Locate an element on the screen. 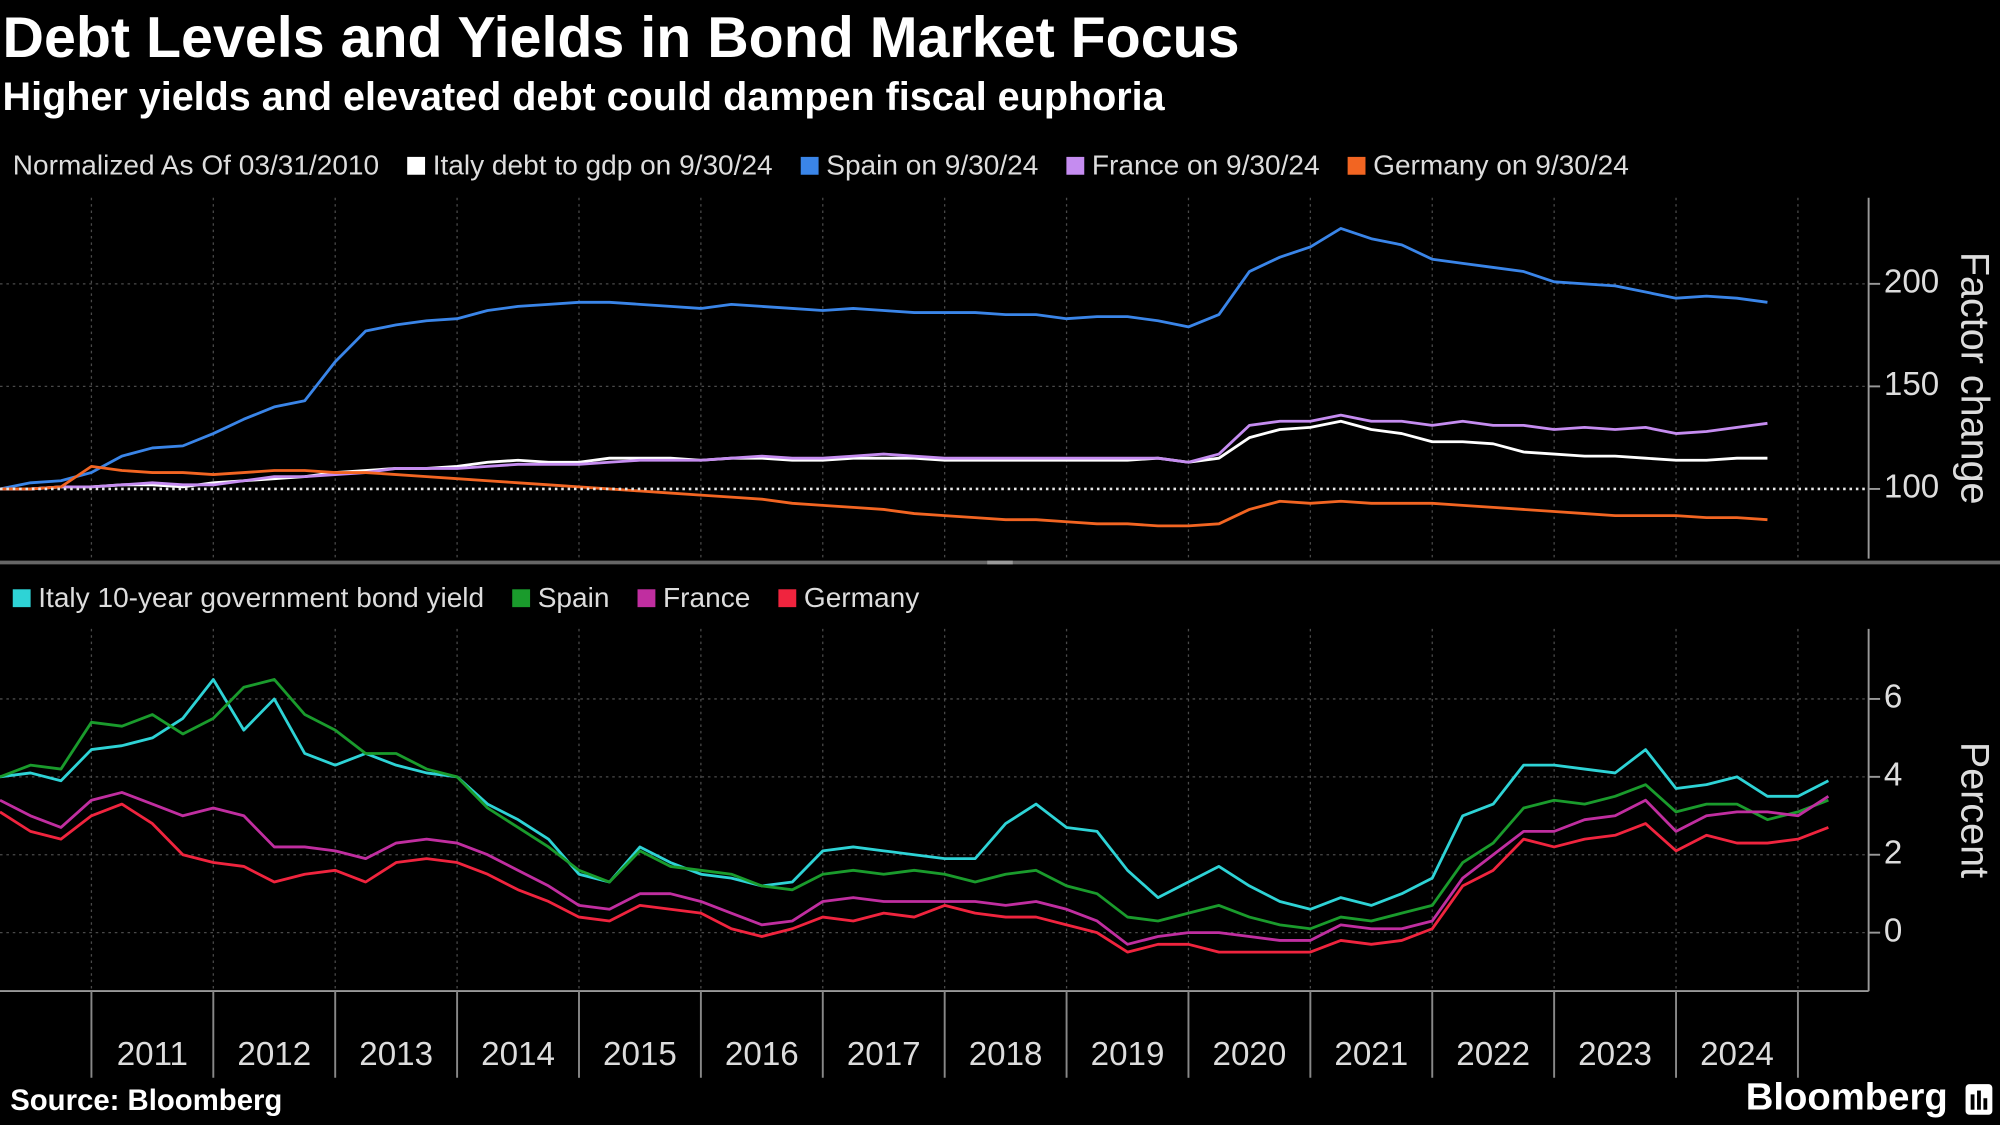 This screenshot has width=2000, height=1125. x-tick-label: 2011 is located at coordinates (152, 1054).